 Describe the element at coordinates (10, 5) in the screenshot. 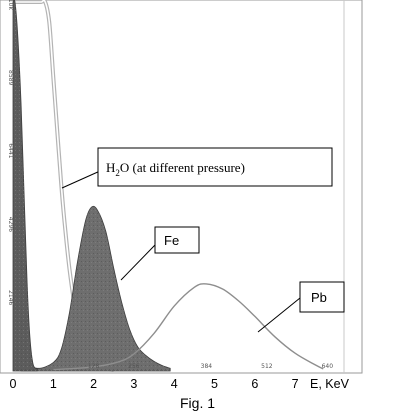

I see `count-tick-label: 10k` at that location.